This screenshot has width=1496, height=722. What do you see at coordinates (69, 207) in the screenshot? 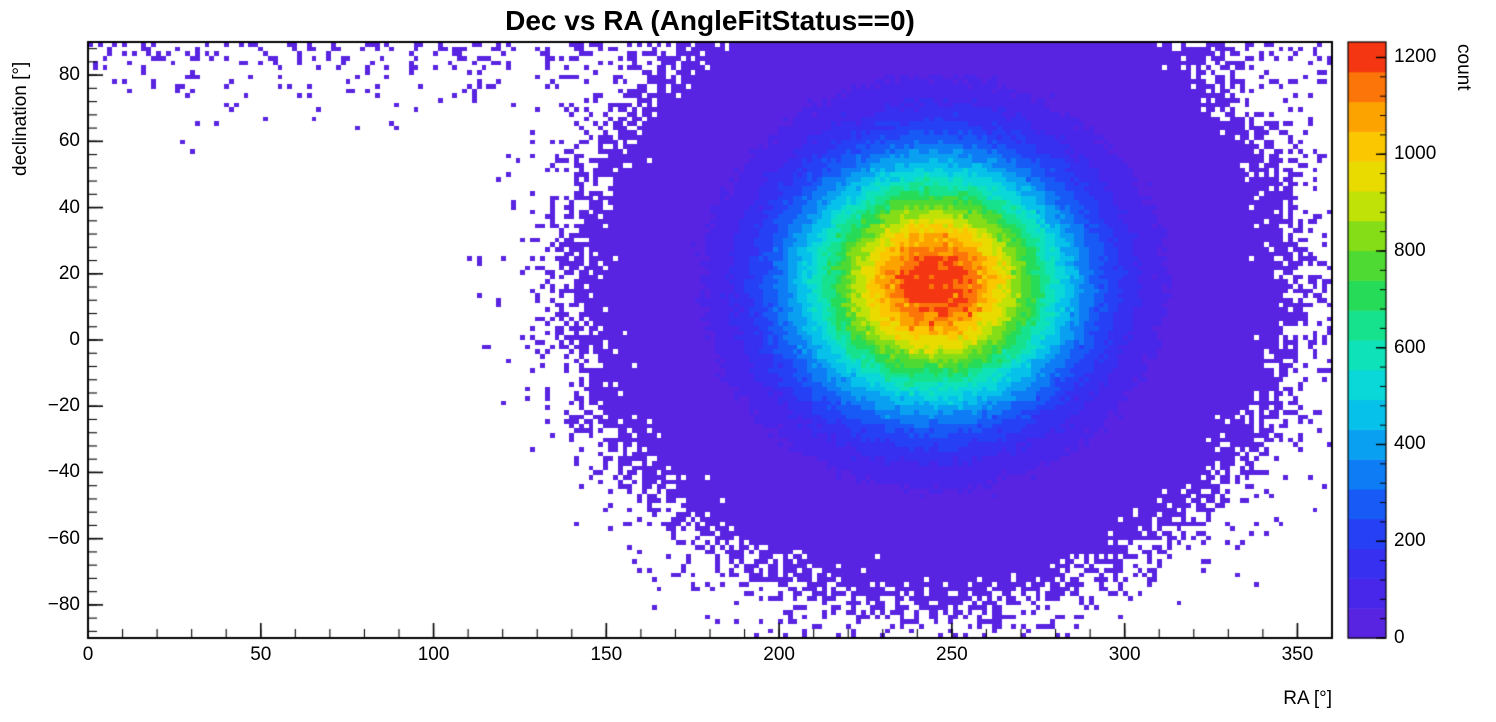
I see `y-tick-label: 40` at bounding box center [69, 207].